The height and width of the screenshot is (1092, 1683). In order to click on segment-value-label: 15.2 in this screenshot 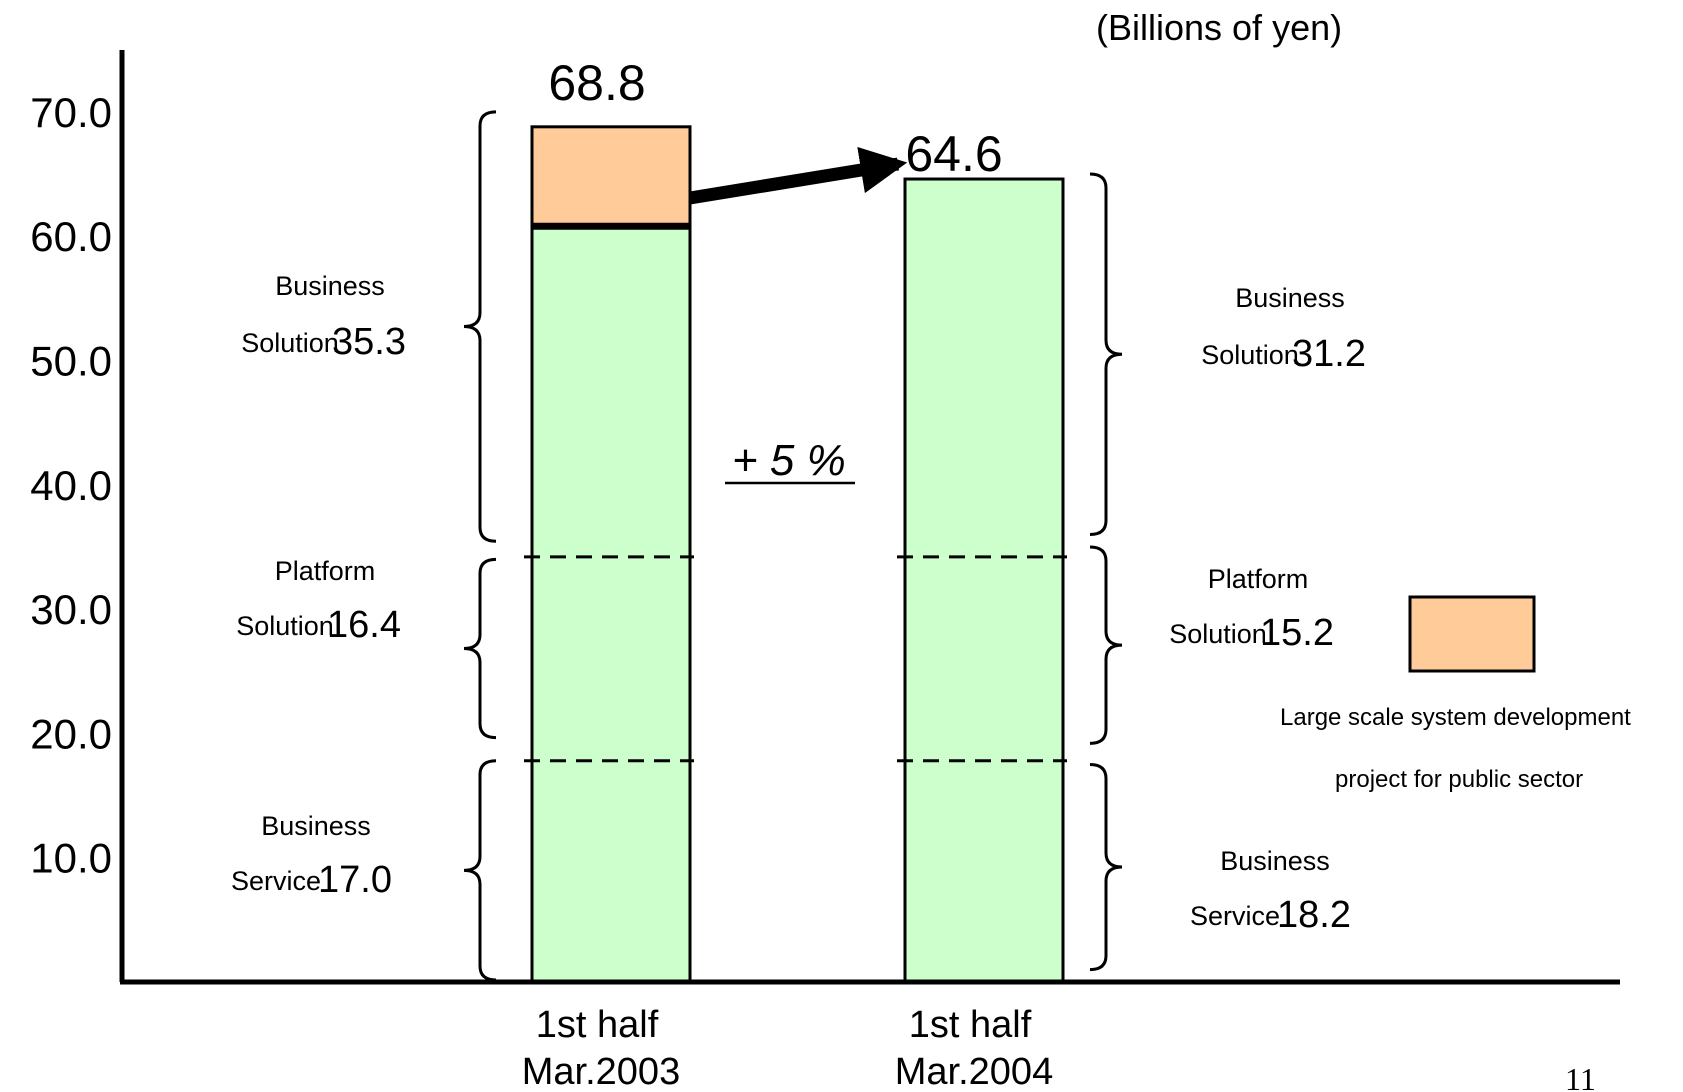, I will do `click(1297, 633)`.